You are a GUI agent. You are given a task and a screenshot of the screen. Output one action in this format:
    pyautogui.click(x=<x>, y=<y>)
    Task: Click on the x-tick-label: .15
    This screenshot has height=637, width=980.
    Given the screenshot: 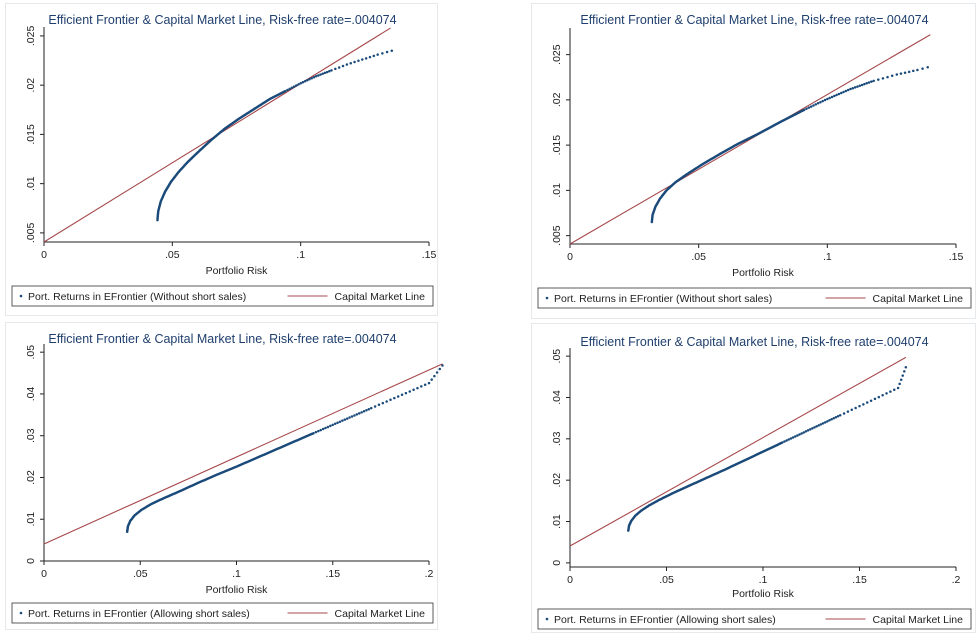 What is the action you would take?
    pyautogui.click(x=859, y=580)
    